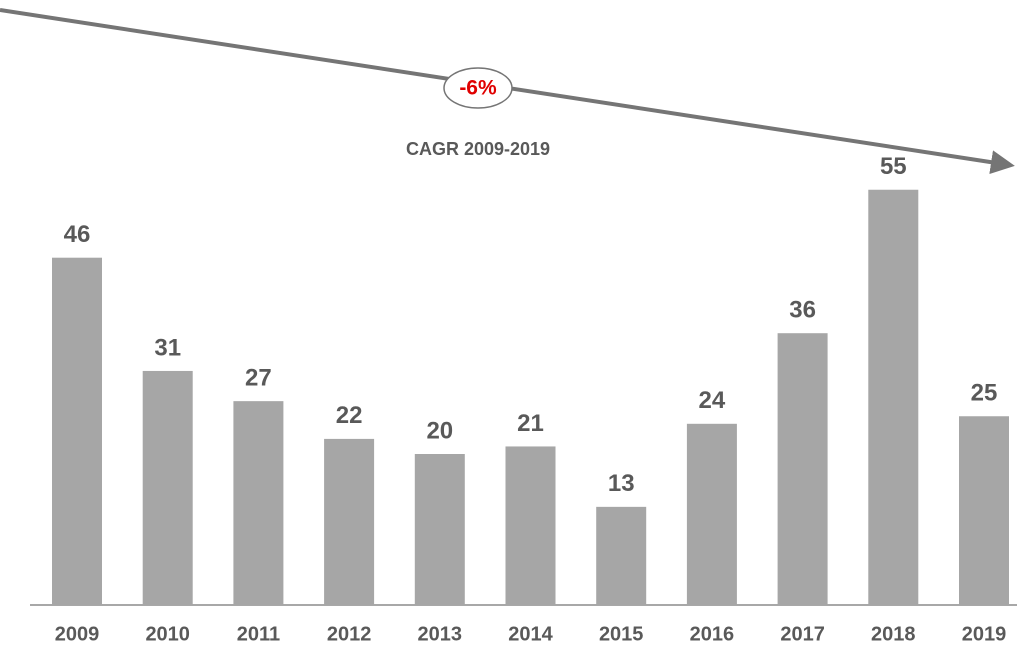  Describe the element at coordinates (167, 347) in the screenshot. I see `data-label: 31` at that location.